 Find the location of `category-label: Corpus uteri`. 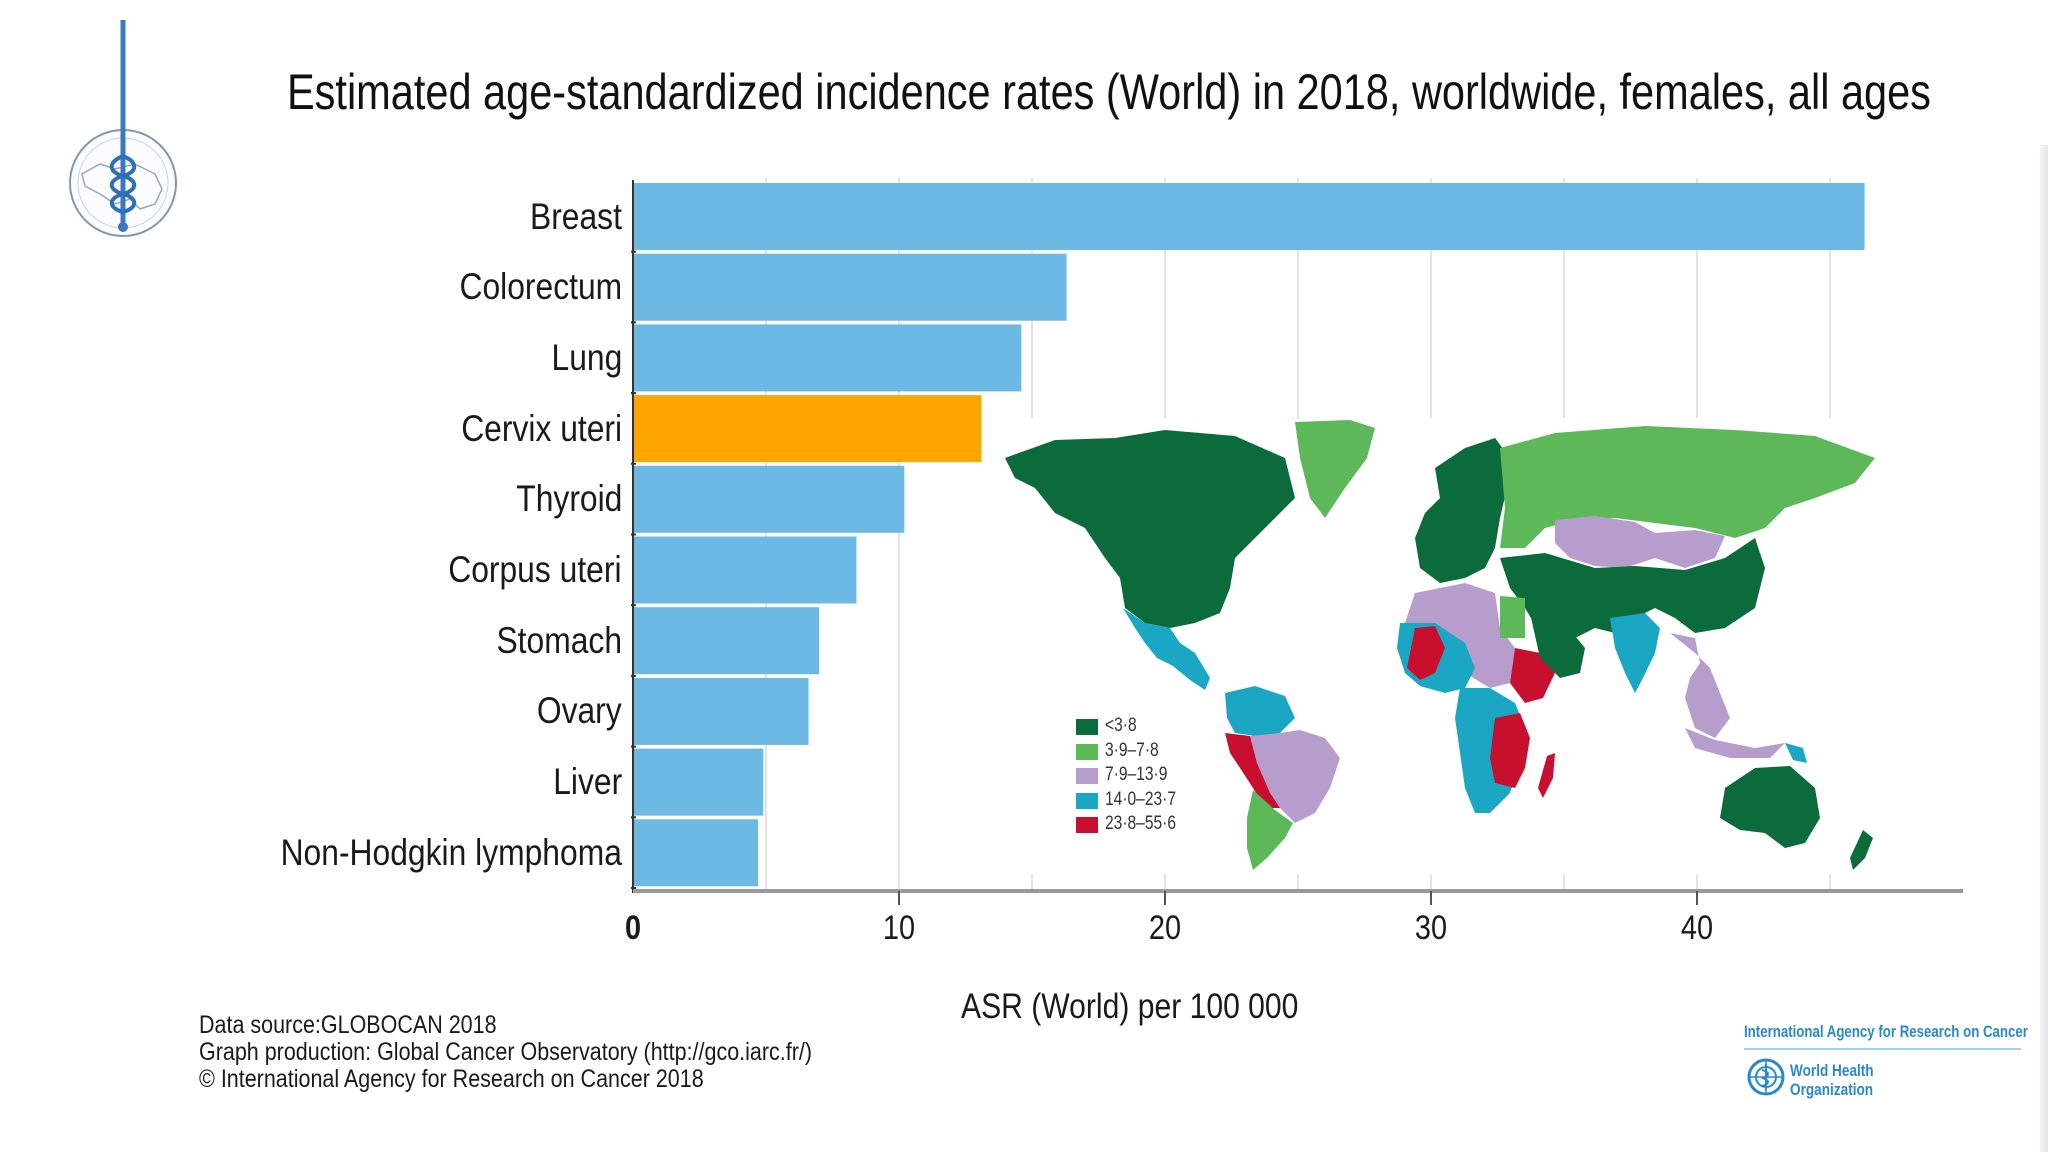

category-label: Corpus uteri is located at coordinates (535, 569).